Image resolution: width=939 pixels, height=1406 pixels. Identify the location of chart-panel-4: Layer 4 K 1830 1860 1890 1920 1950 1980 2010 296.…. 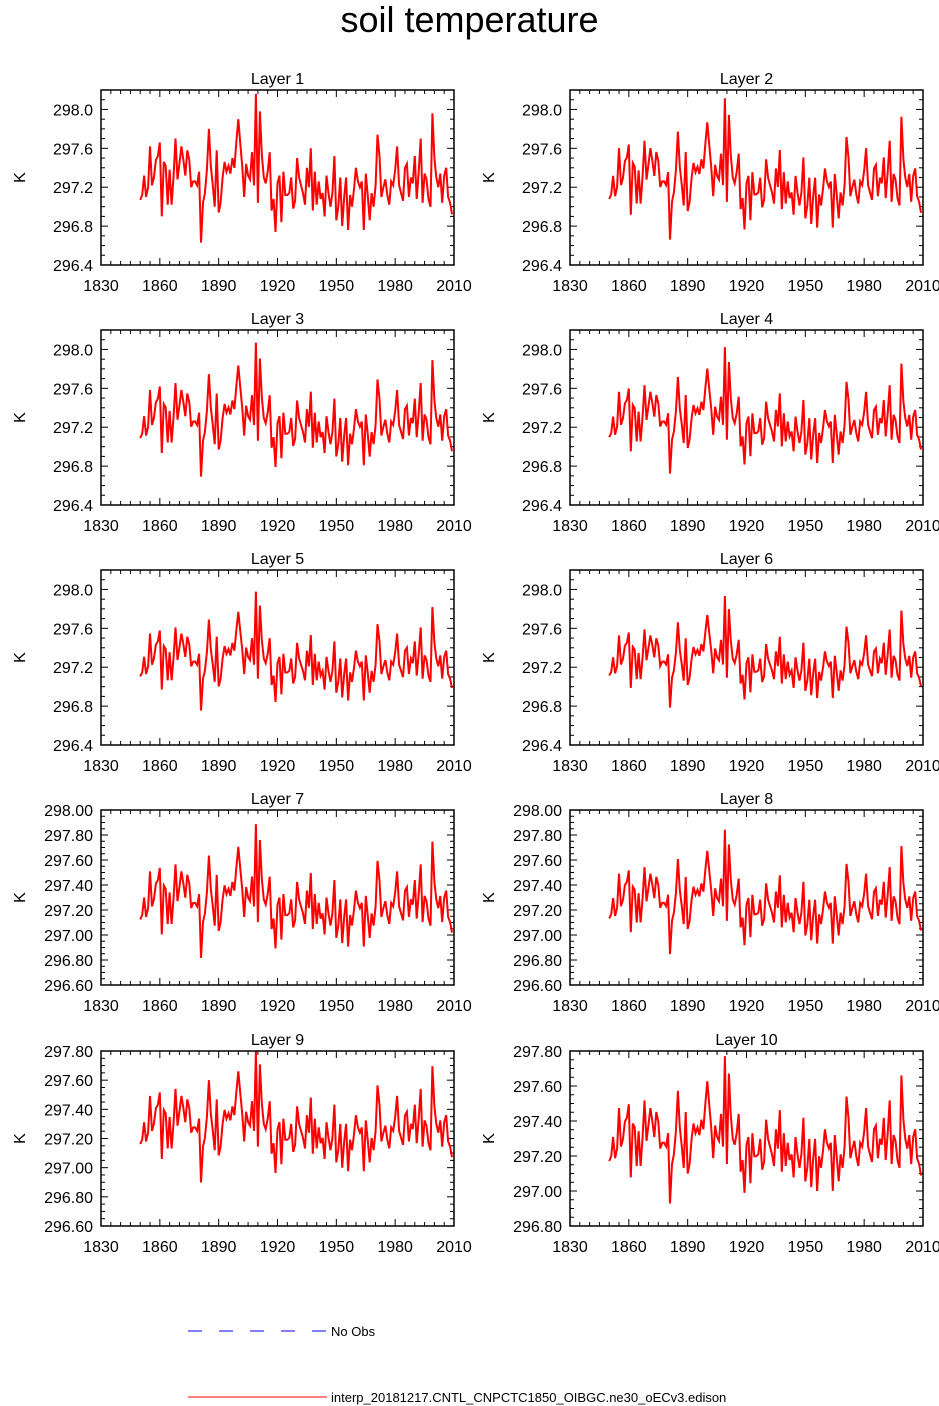
(710, 423).